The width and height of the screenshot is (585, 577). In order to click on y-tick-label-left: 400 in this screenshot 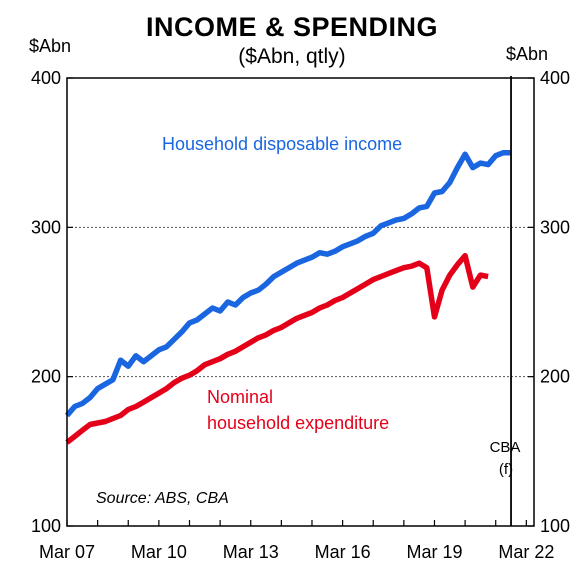, I will do `click(46, 78)`.